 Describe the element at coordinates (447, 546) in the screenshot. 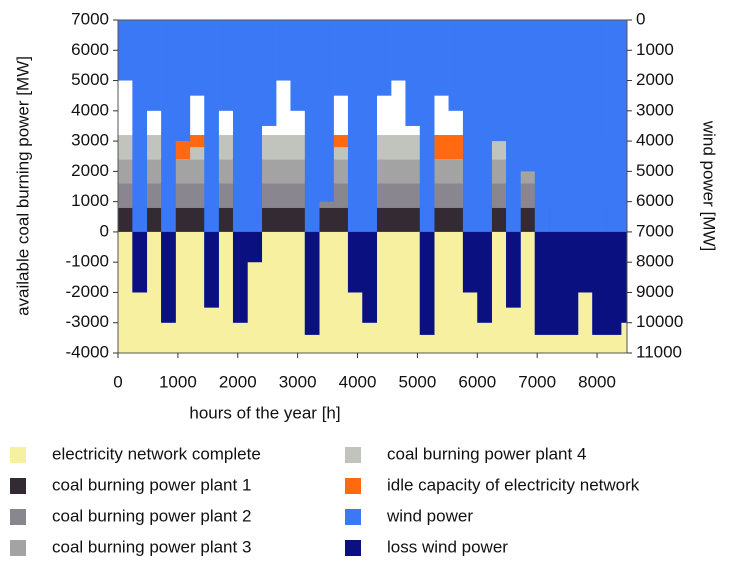

I see `legend-label: loss wind power` at that location.